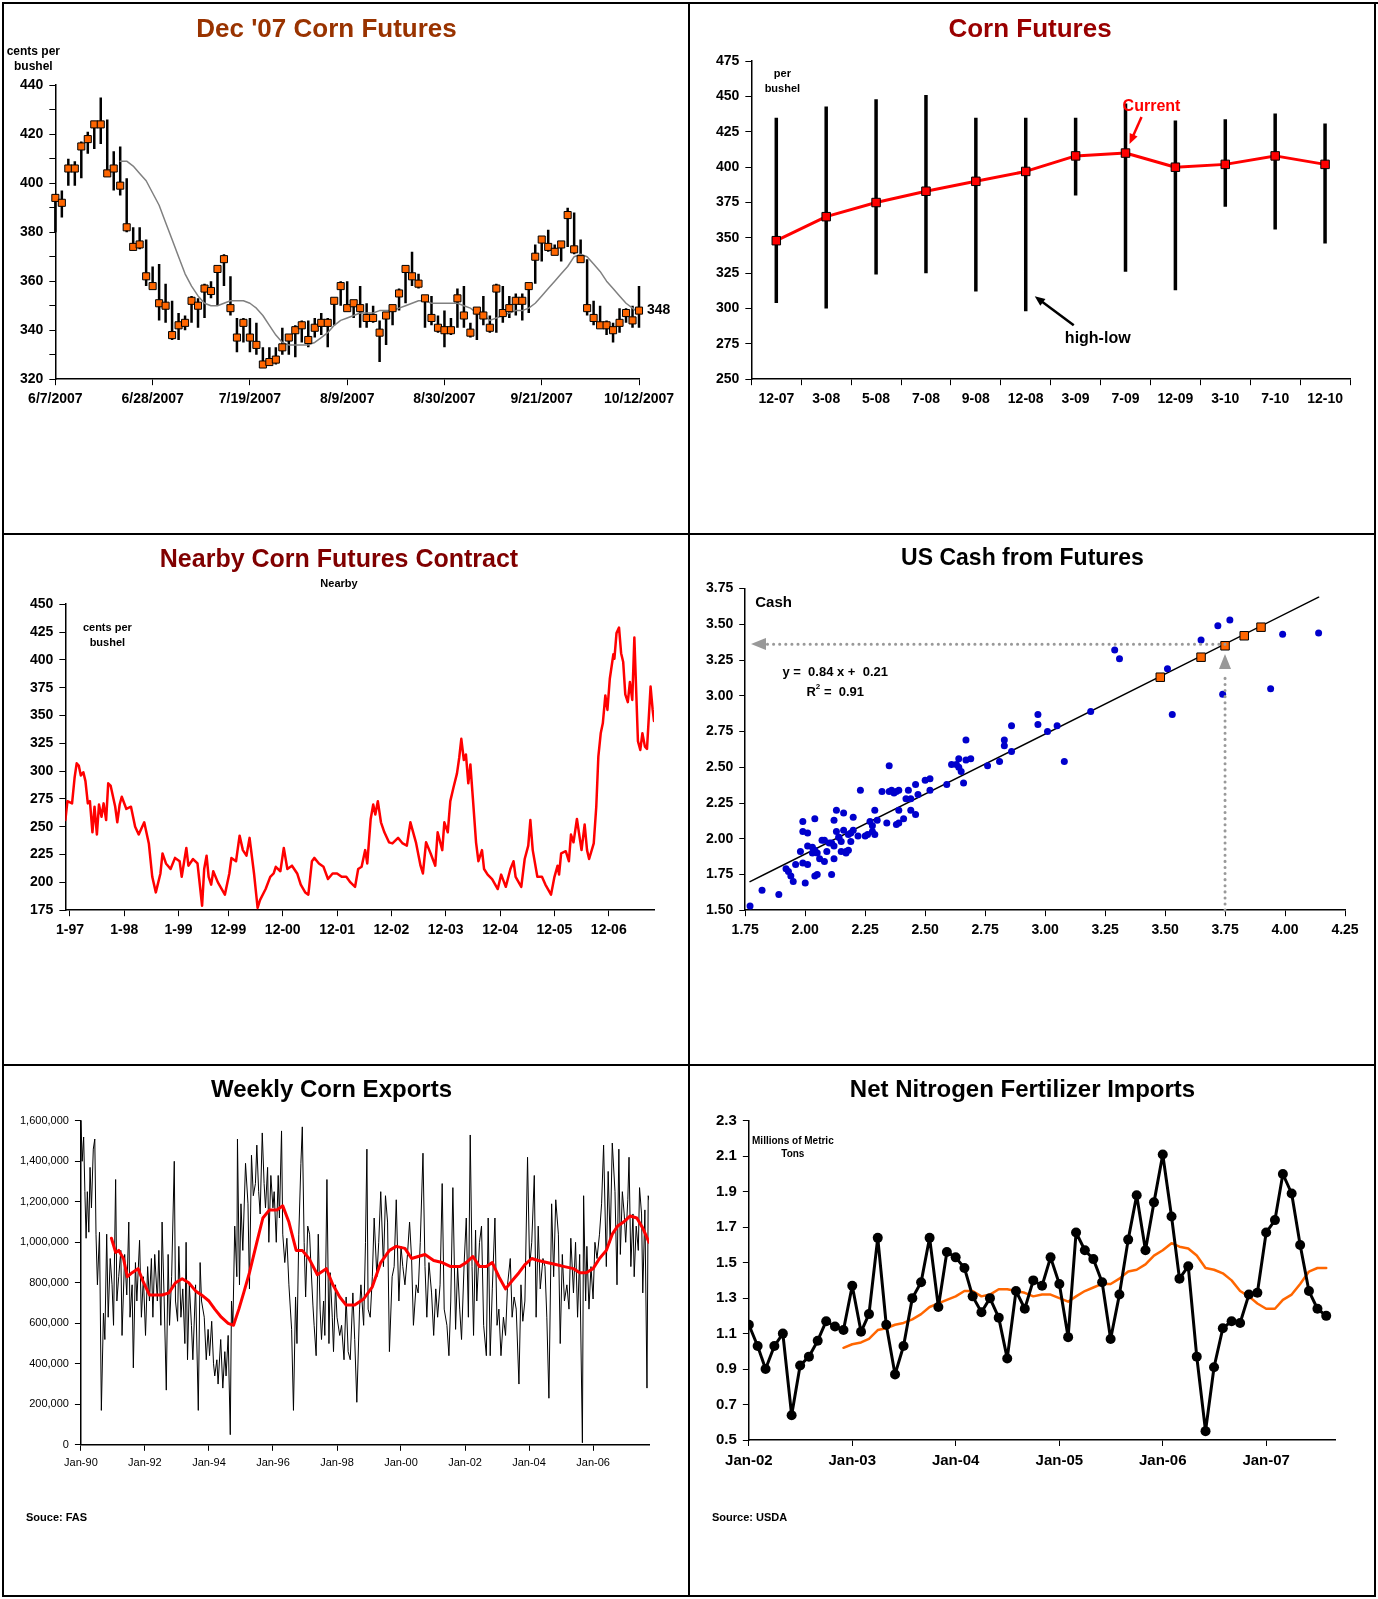 The width and height of the screenshot is (1378, 1599). What do you see at coordinates (49, 1281) in the screenshot?
I see `y-tick-label: 800,000` at bounding box center [49, 1281].